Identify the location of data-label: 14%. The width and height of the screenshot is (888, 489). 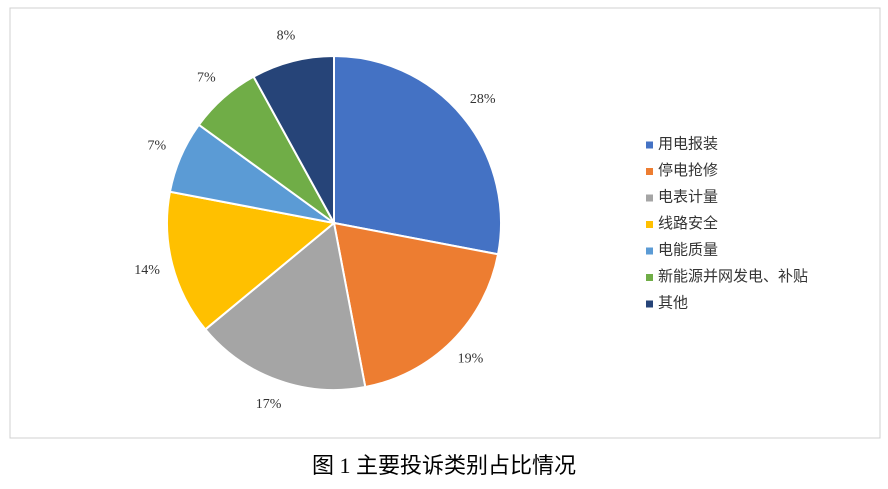
(147, 270).